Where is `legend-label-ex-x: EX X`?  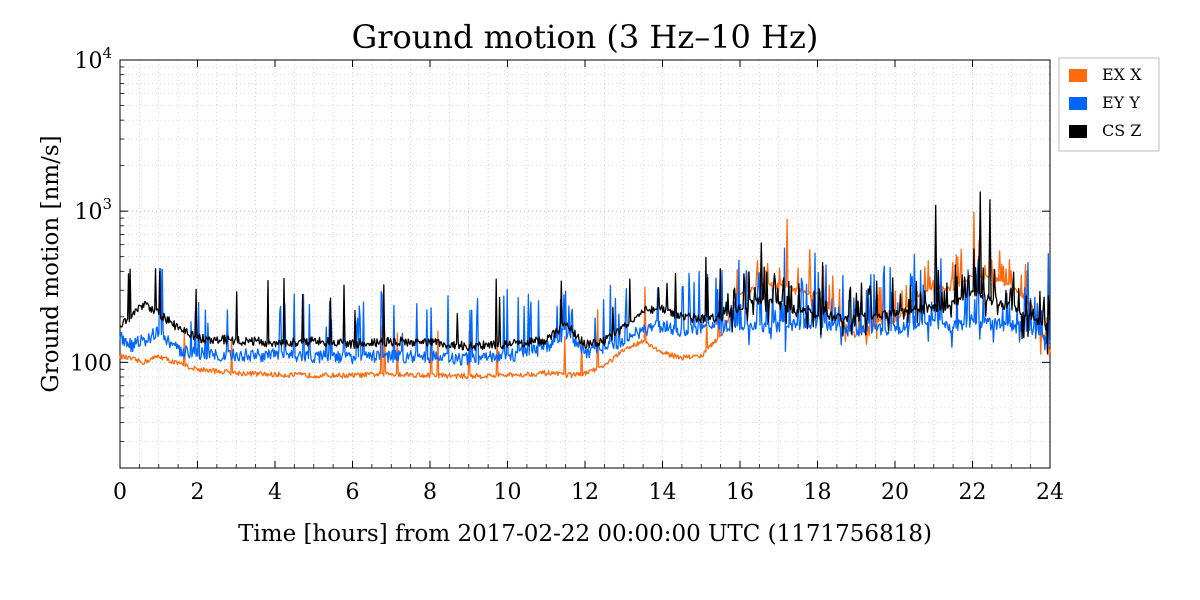
legend-label-ex-x: EX X is located at coordinates (1122, 74).